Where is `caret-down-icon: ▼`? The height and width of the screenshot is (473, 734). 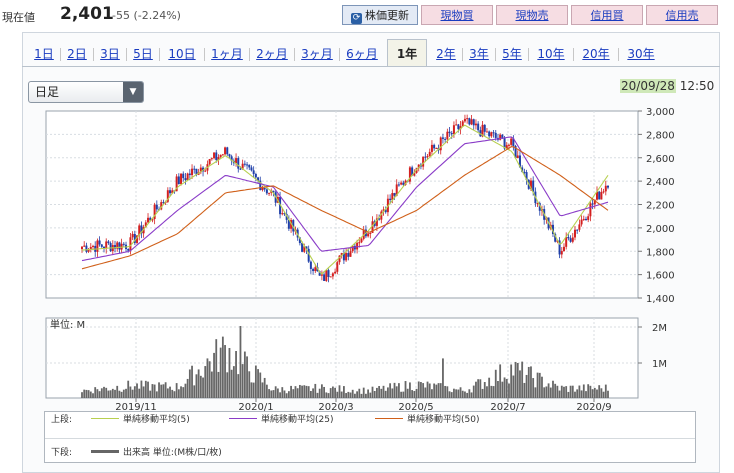
caret-down-icon: ▼ is located at coordinates (133, 92).